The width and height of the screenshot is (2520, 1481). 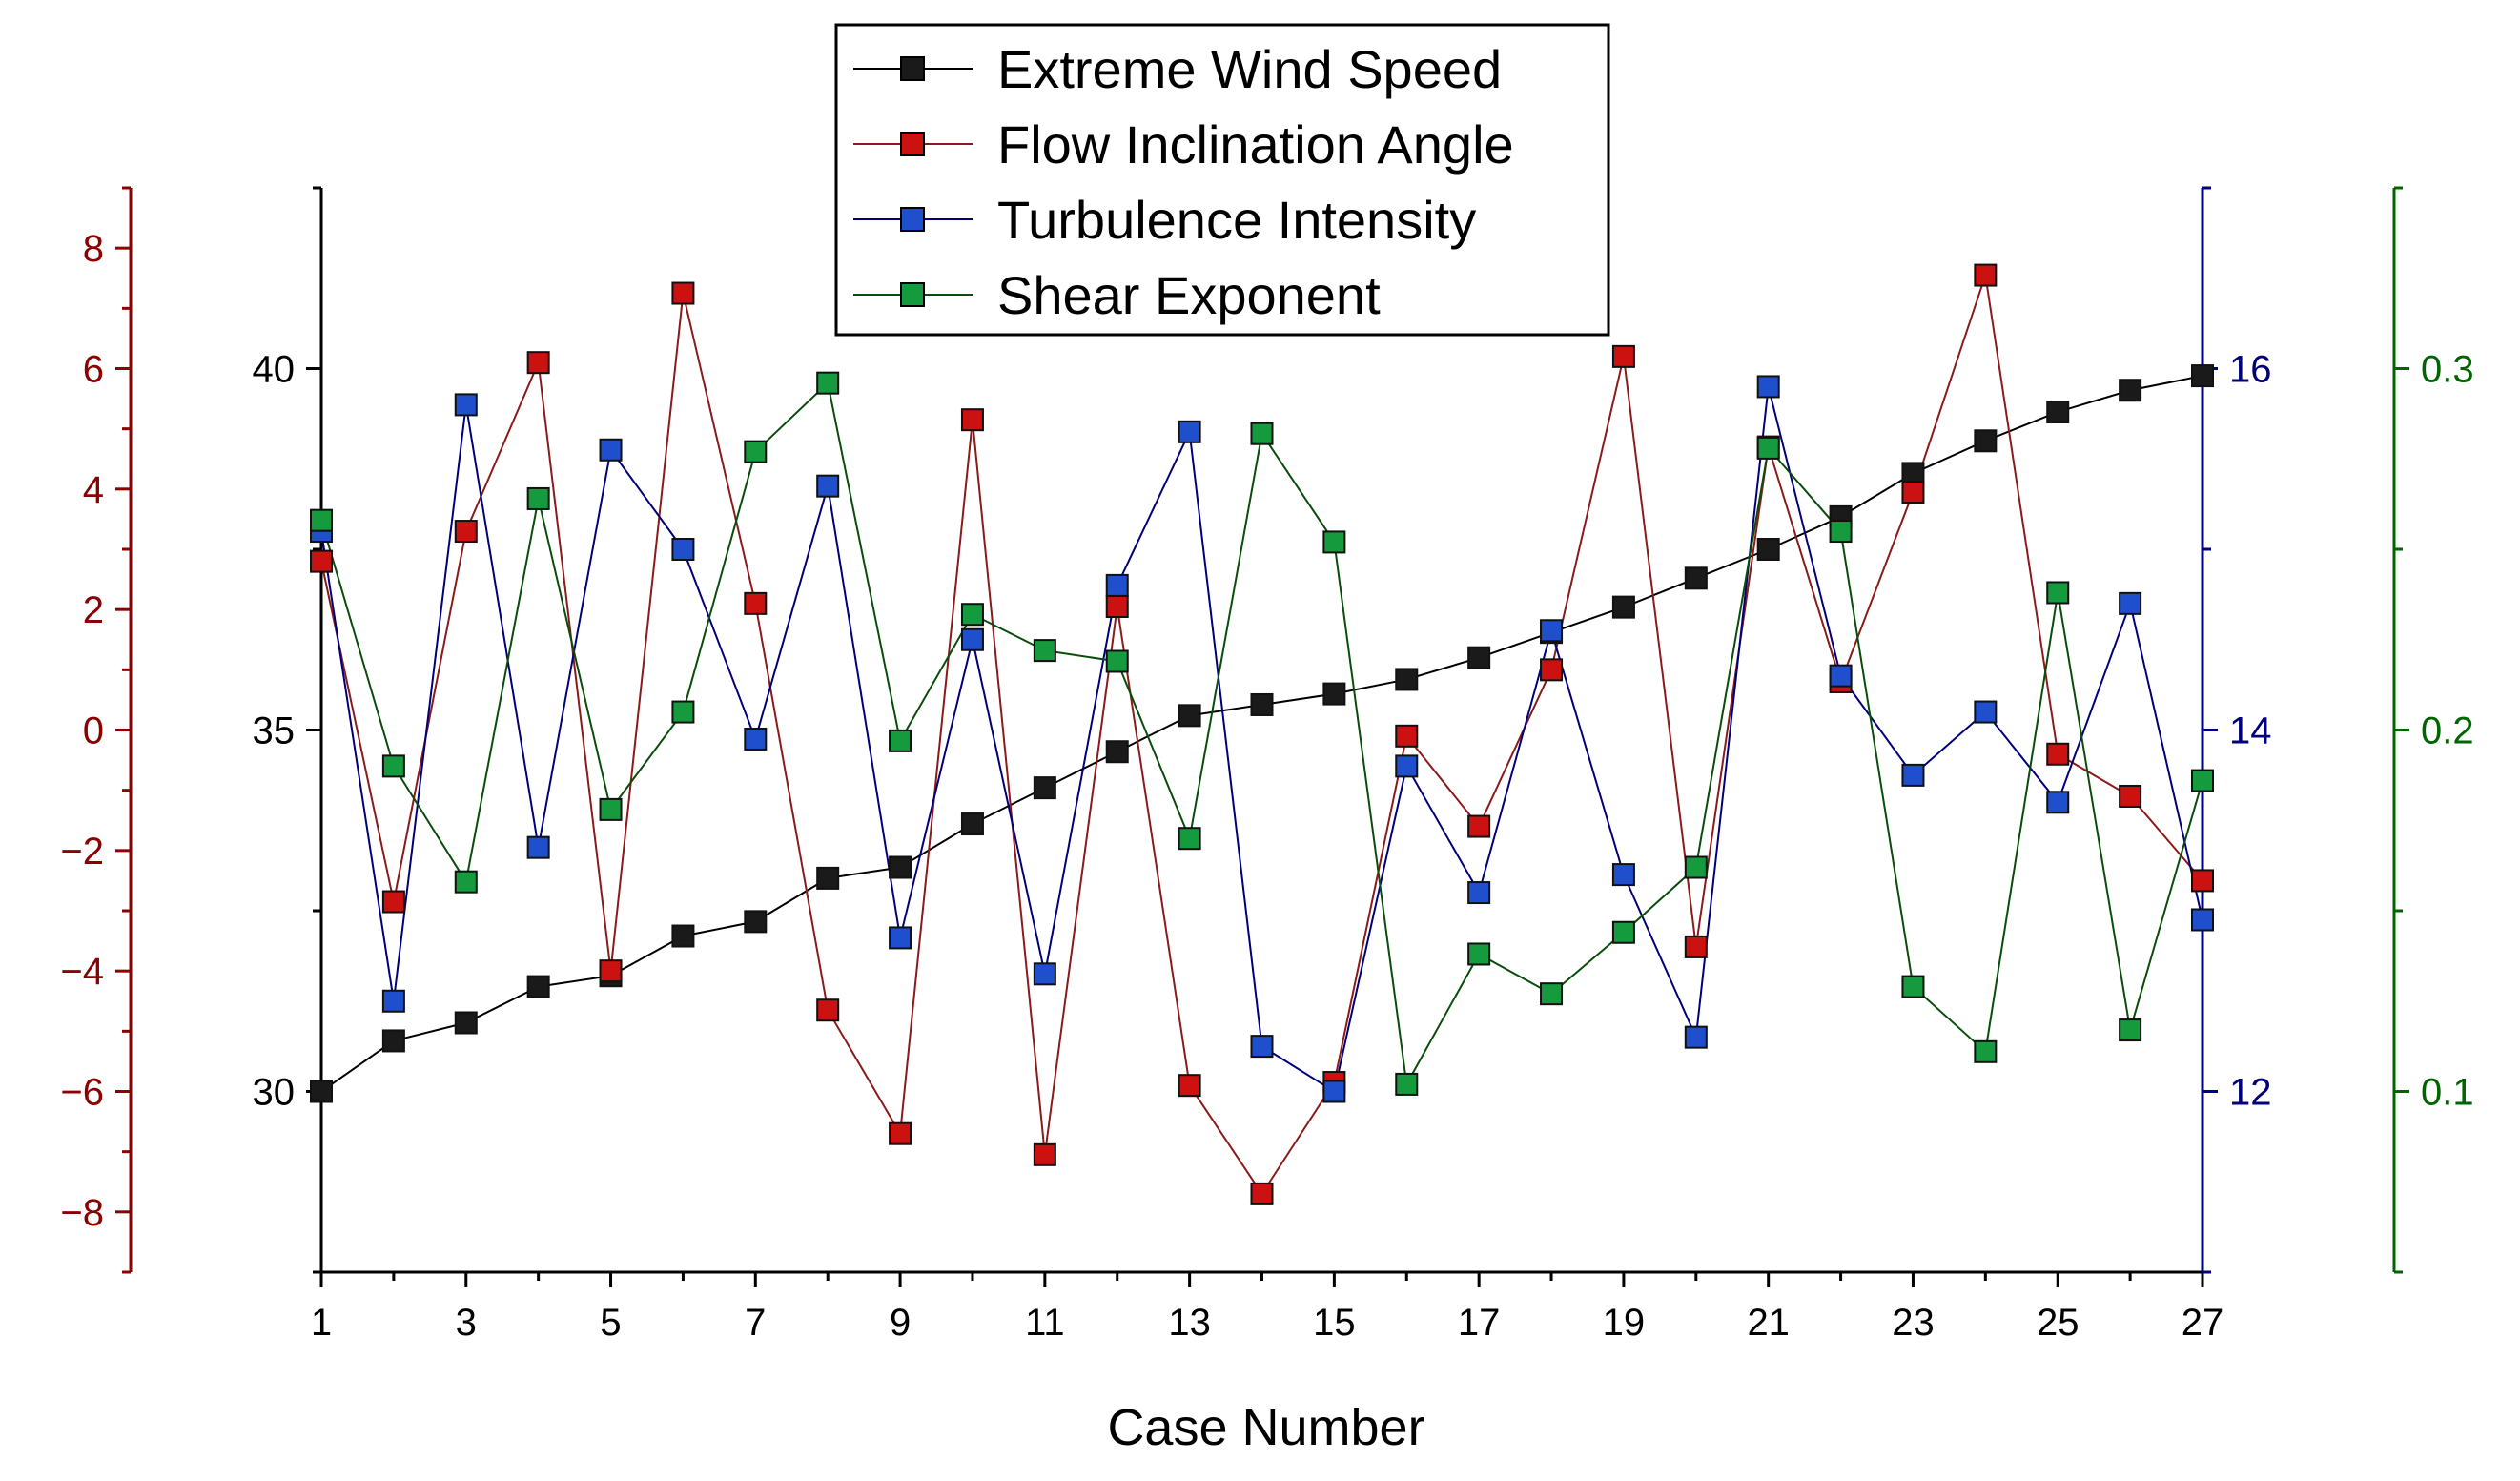 I want to click on legend-marker-turbulence-intensity, so click(x=912, y=219).